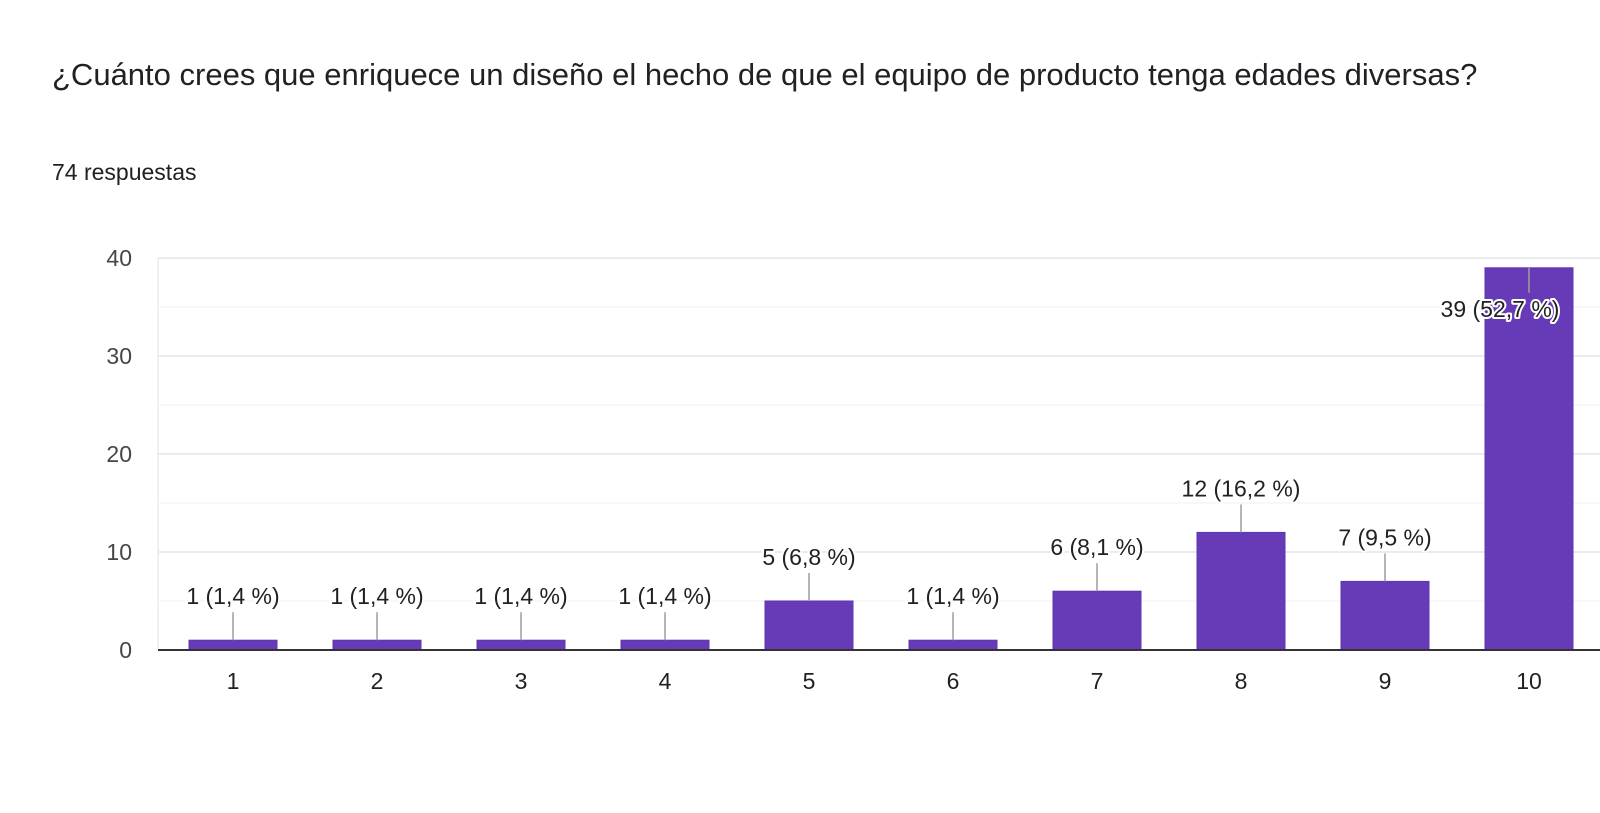 This screenshot has width=1600, height=813. I want to click on x-axis-tick-labels: 1 2 3 4 5 6 7 8 9 10, so click(884, 681).